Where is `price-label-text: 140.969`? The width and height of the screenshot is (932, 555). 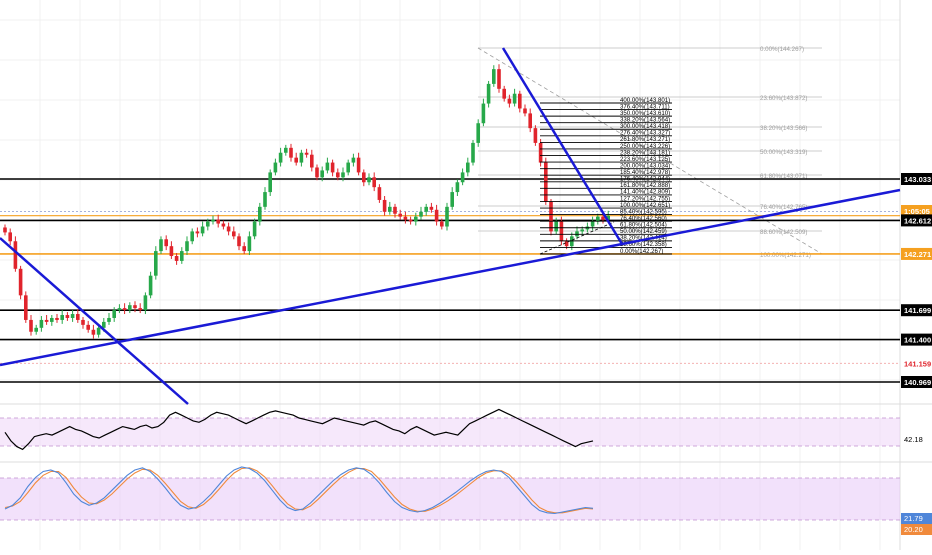 price-label-text: 140.969 is located at coordinates (917, 382).